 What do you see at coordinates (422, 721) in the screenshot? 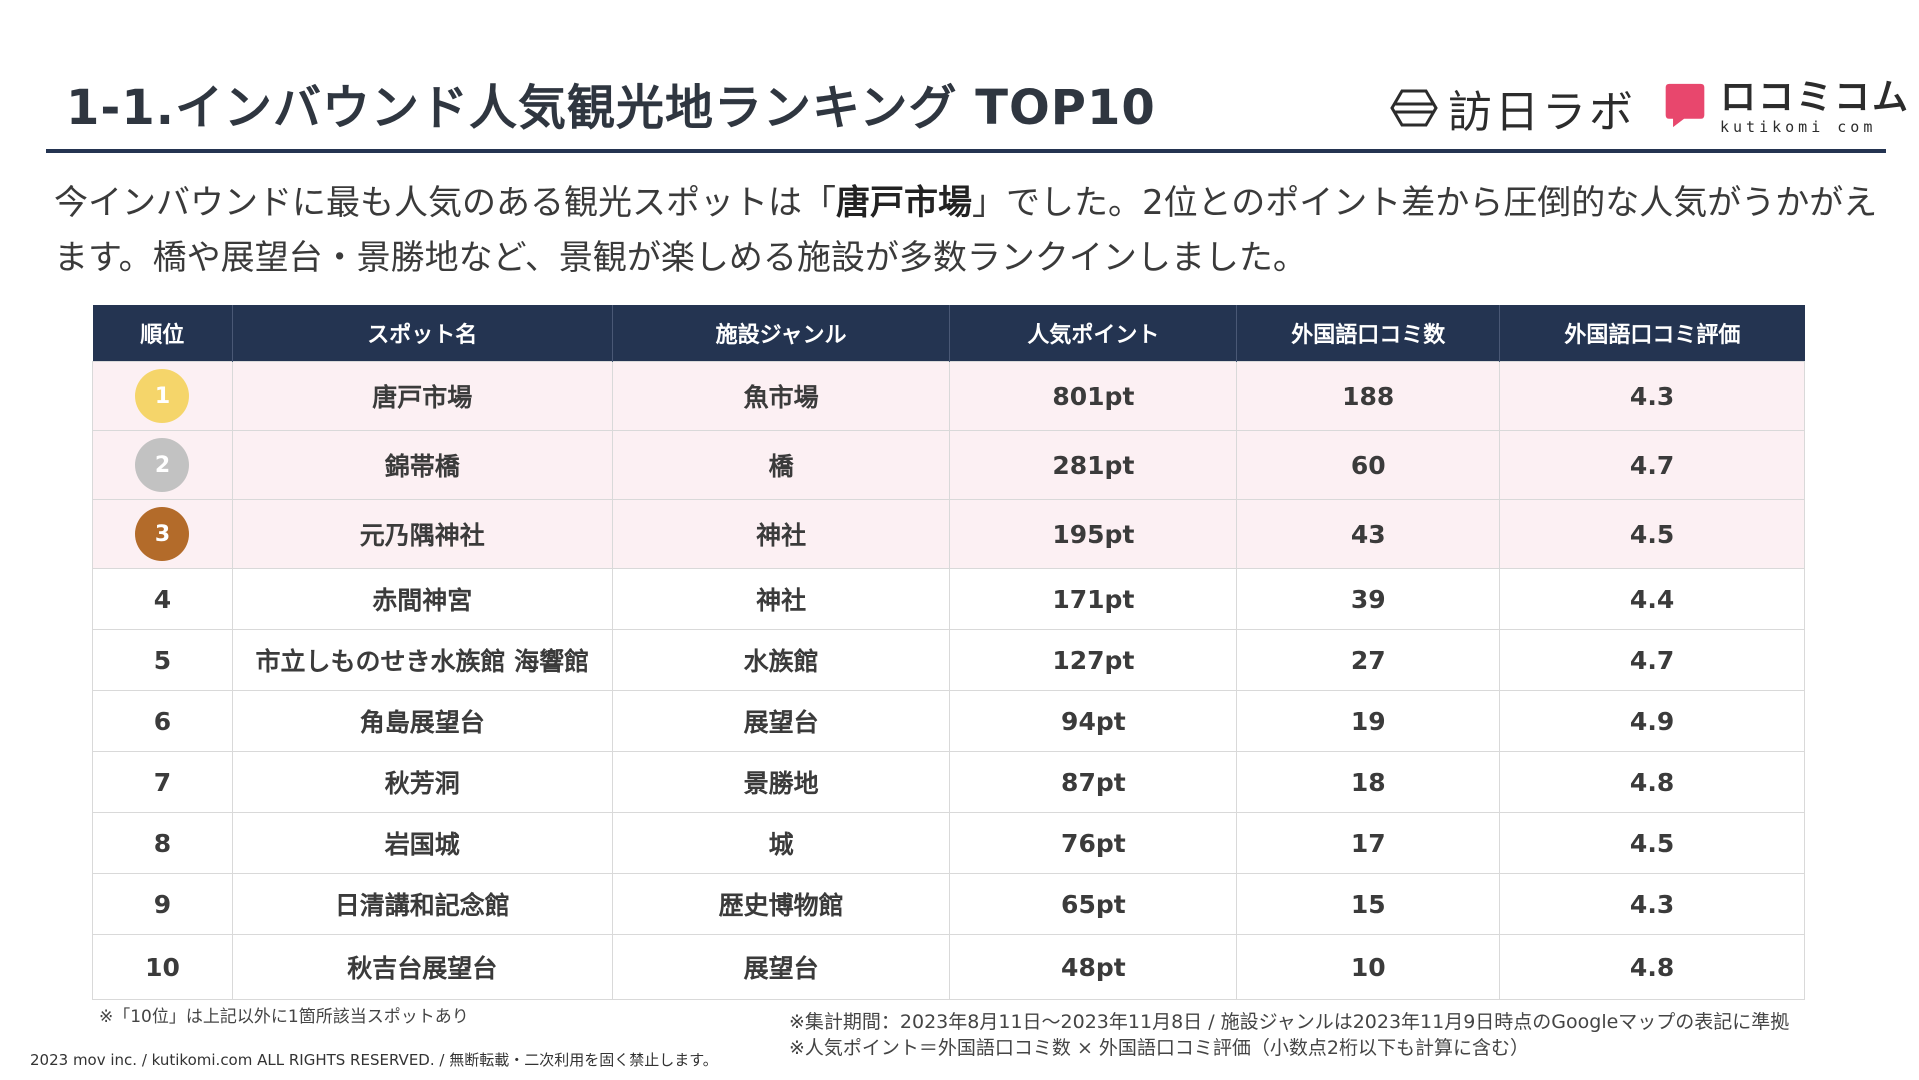
I see `spot-cell: 角島展望台` at bounding box center [422, 721].